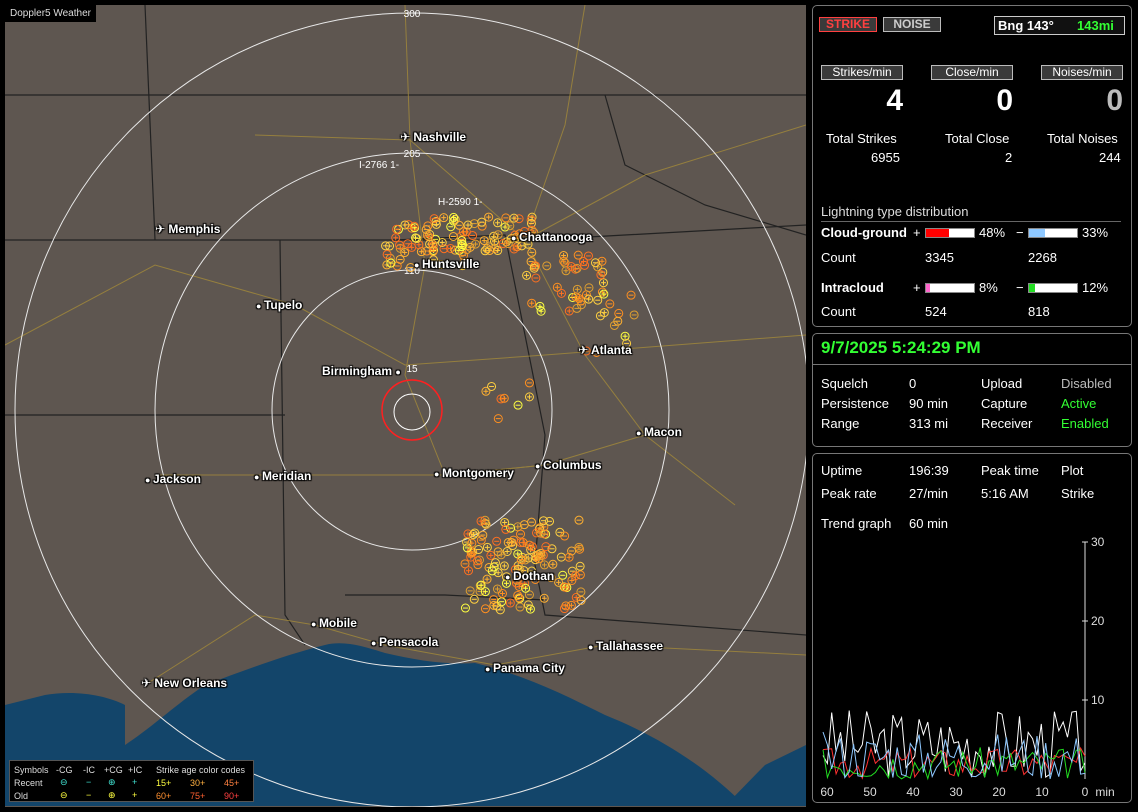 The image size is (1138, 812). I want to click on receiver-value: Enabled, so click(1085, 423).